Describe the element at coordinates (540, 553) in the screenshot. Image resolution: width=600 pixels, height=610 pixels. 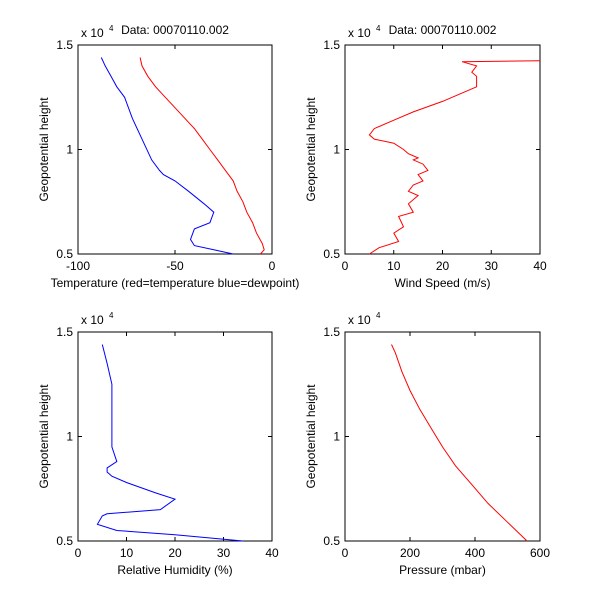
I see `x-tick-label: 600` at that location.